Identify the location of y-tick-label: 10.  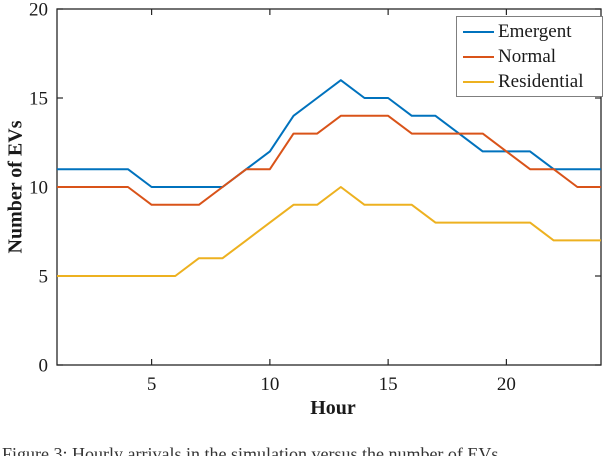
(38, 188).